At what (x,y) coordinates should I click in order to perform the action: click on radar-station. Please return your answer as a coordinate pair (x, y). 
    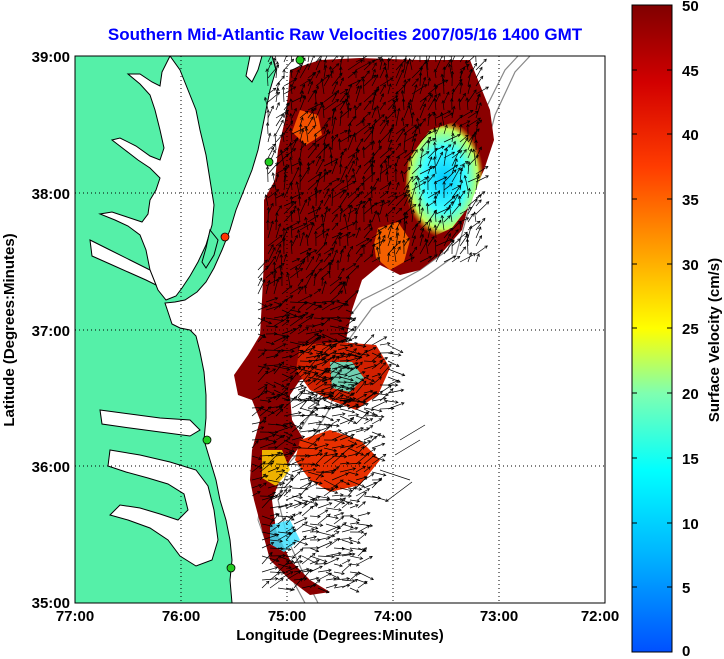
    Looking at the image, I should click on (225, 237).